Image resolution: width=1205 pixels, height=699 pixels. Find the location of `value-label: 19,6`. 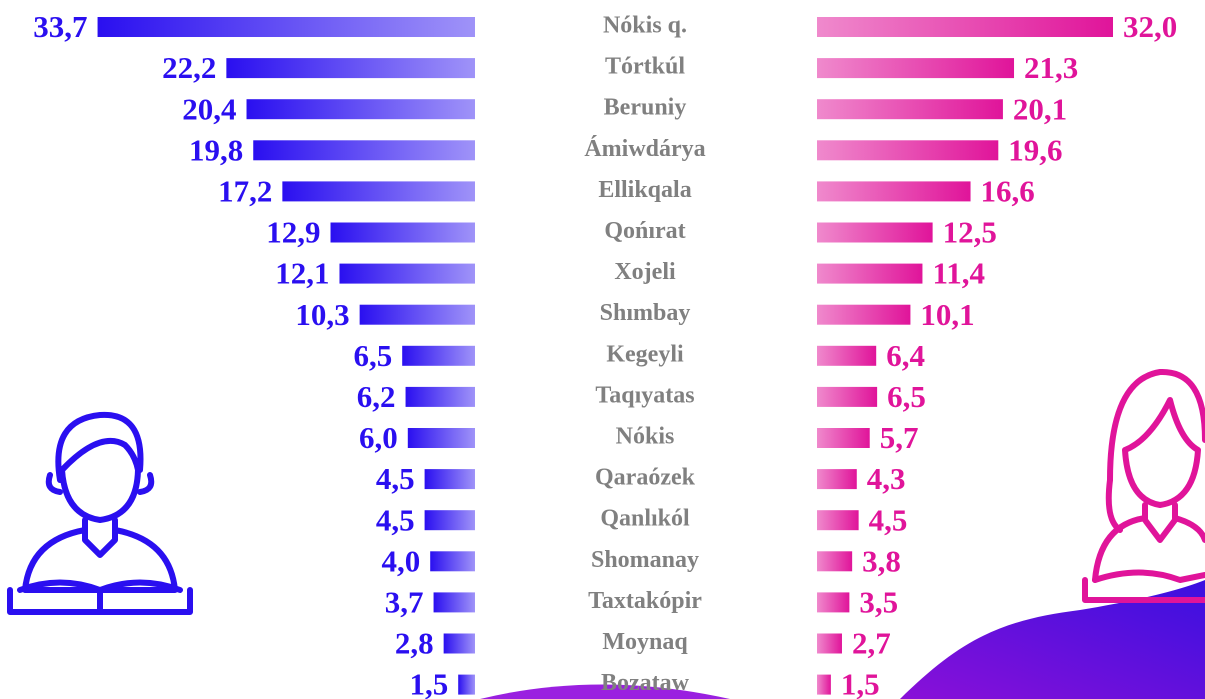

value-label: 19,6 is located at coordinates (1035, 149).